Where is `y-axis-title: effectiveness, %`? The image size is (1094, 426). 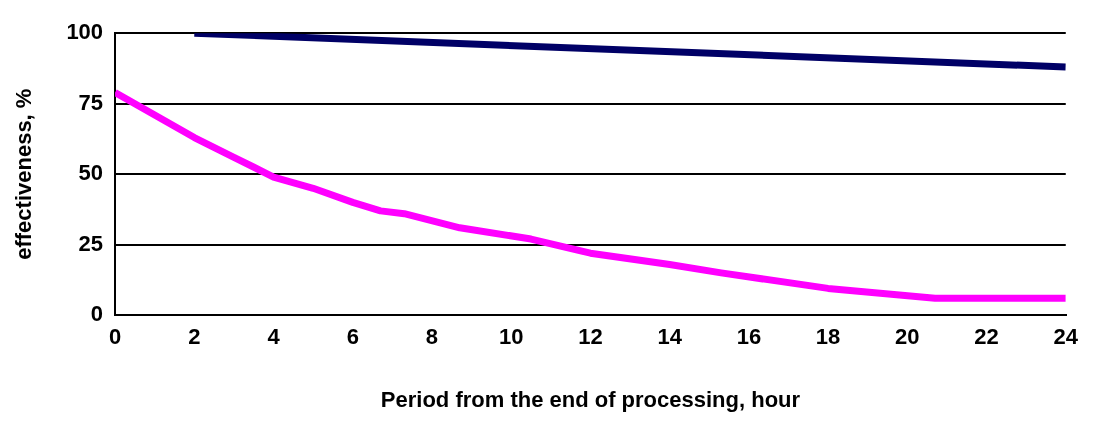 y-axis-title: effectiveness, % is located at coordinates (24, 174).